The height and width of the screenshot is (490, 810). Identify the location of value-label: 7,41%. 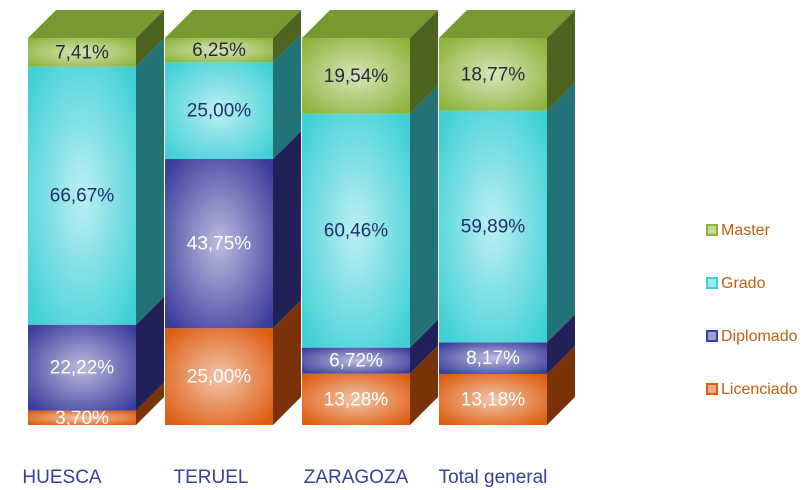
(82, 52).